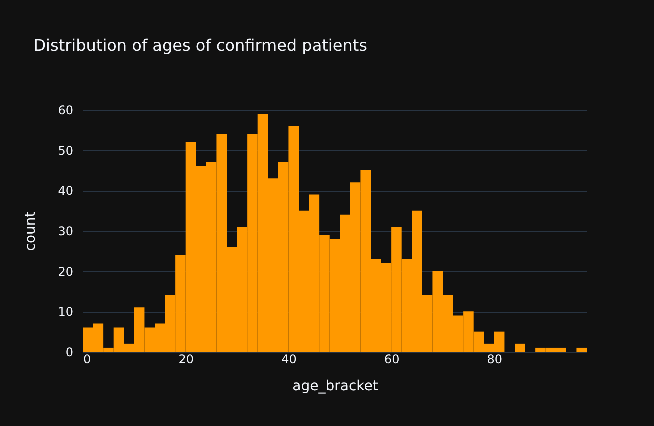 This screenshot has width=654, height=426. What do you see at coordinates (88, 359) in the screenshot?
I see `x-tick-label: 0` at bounding box center [88, 359].